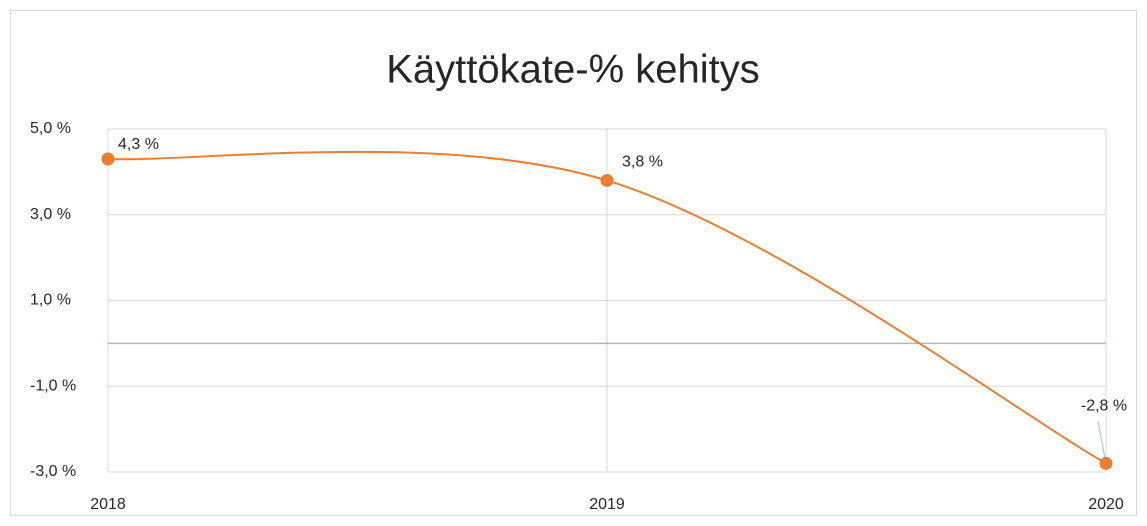  What do you see at coordinates (1106, 504) in the screenshot?
I see `x-tick-label: 2020` at bounding box center [1106, 504].